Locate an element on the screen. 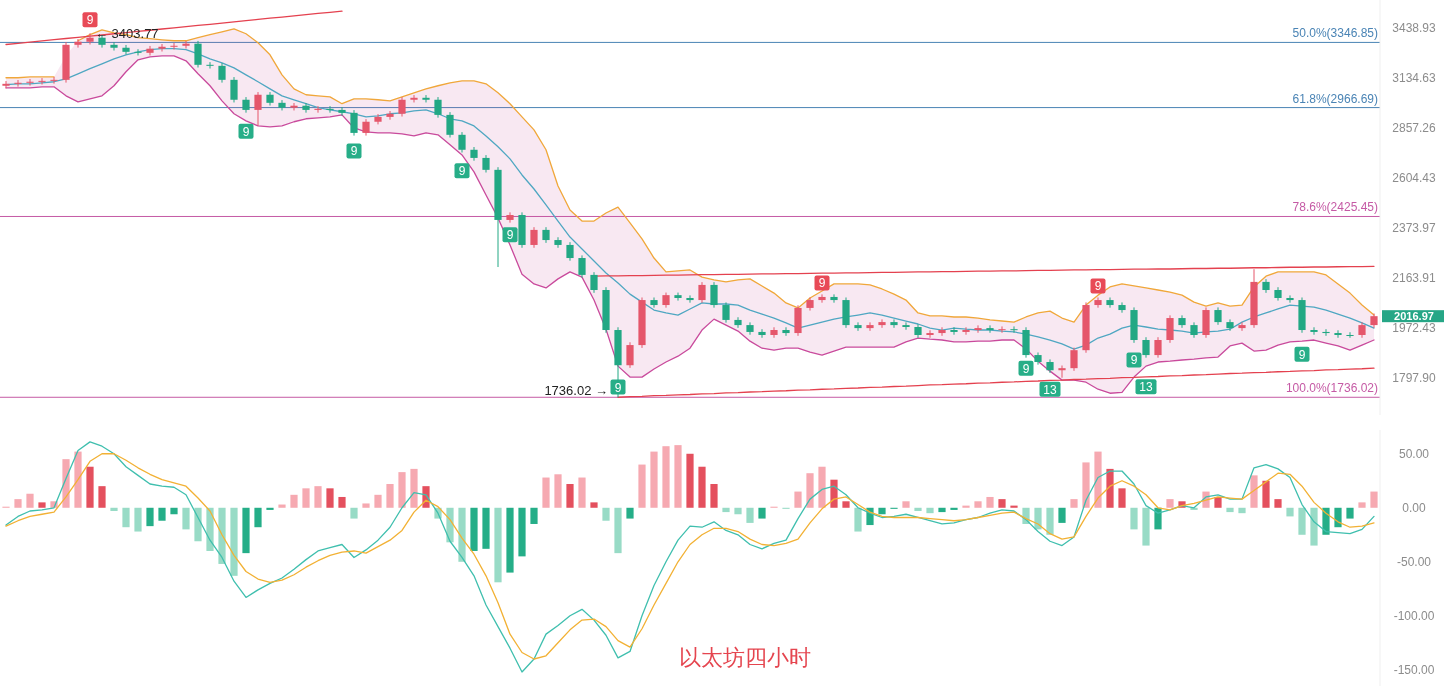 The height and width of the screenshot is (686, 1445). y-tick-label: 1972.43 is located at coordinates (1414, 328).